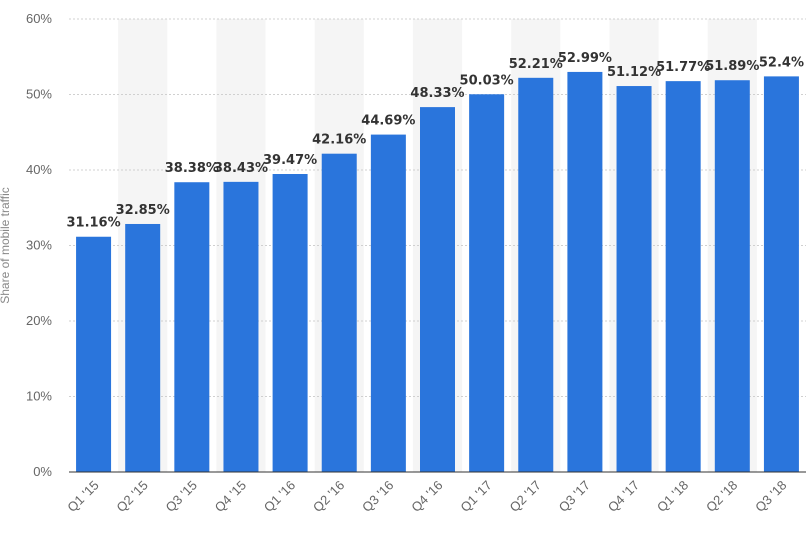 The height and width of the screenshot is (533, 809). I want to click on x-tick-label: Q1 '16, so click(279, 496).